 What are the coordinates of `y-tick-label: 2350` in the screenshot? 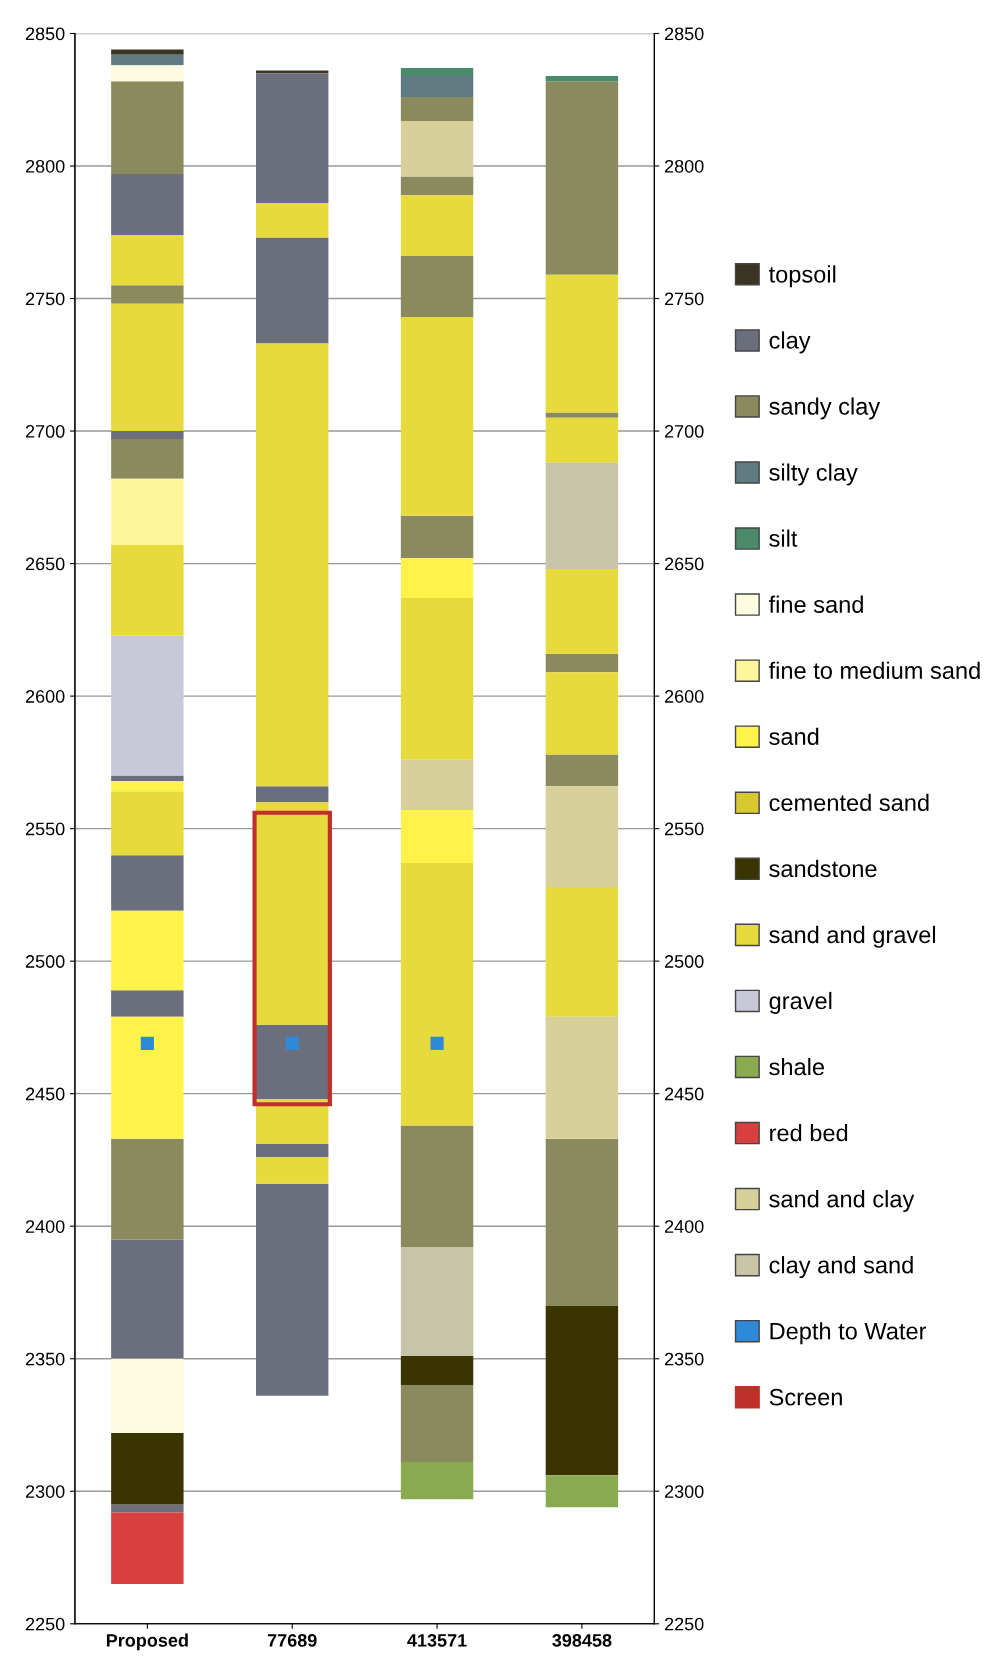 It's located at (45, 1359).